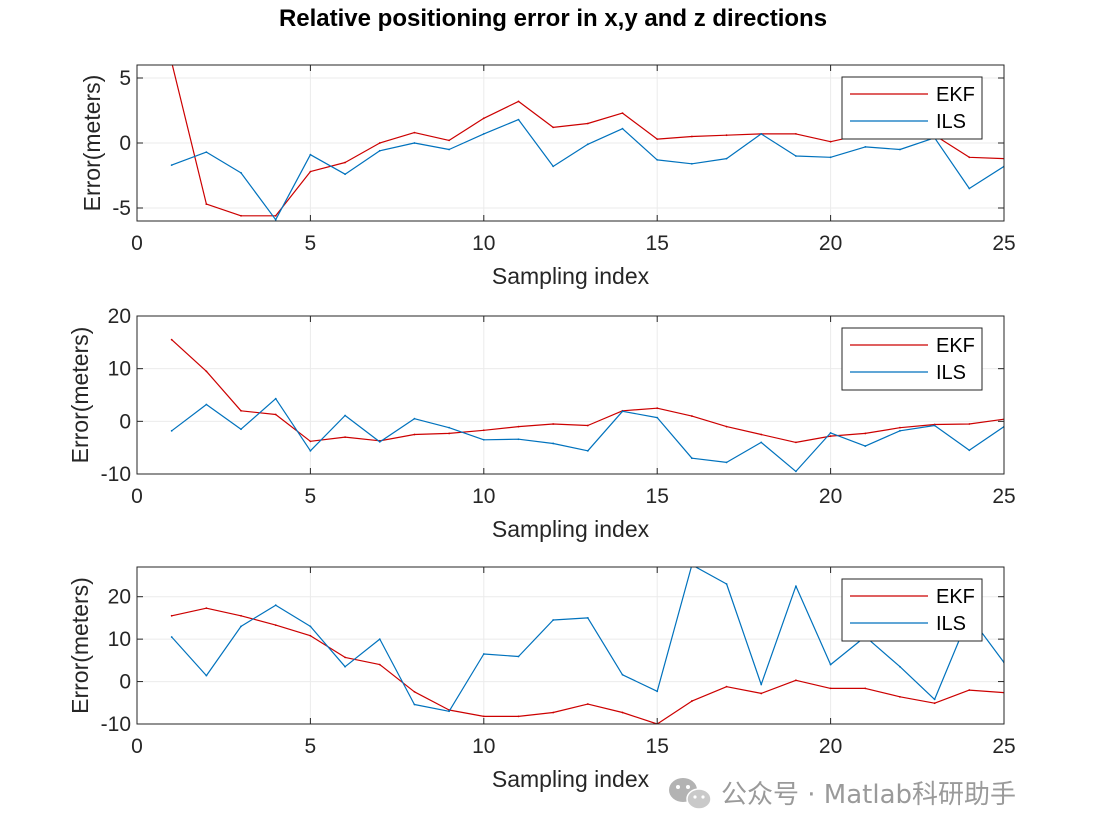 This screenshot has height=836, width=1108. I want to click on x-tick-label: 15, so click(657, 243).